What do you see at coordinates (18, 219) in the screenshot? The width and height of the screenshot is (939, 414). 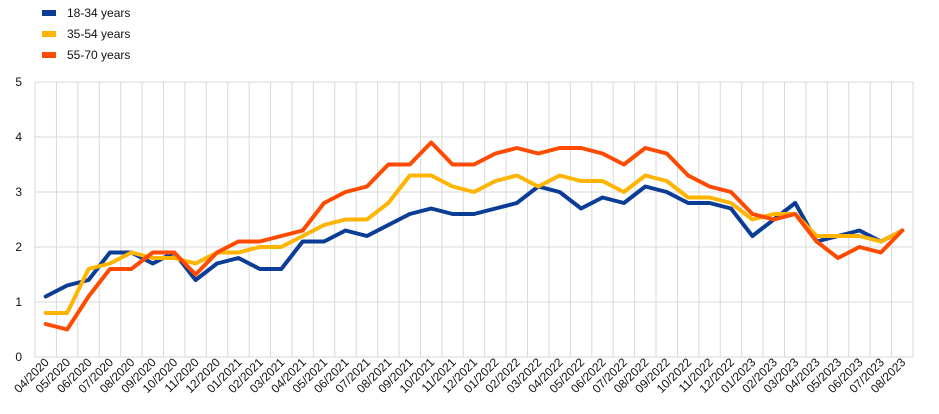 I see `y-axis: 0 1 2 3 4 5` at bounding box center [18, 219].